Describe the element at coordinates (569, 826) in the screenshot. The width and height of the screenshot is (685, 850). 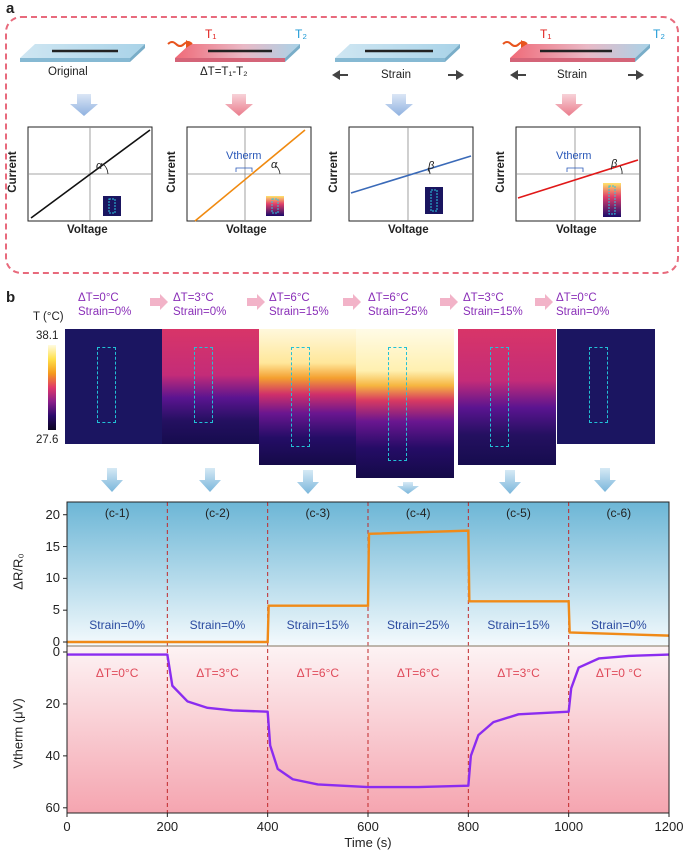
I see `x-tick-label-5: 1000` at that location.